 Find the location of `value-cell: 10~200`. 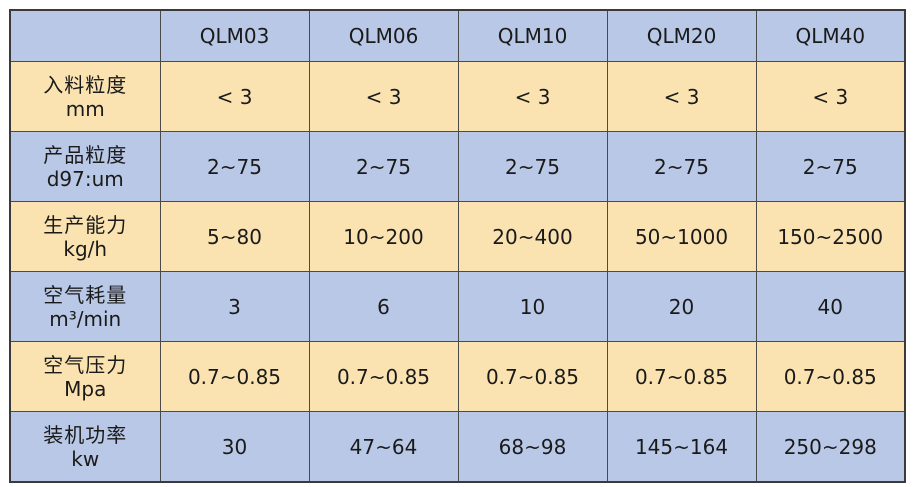

value-cell: 10~200 is located at coordinates (383, 236).